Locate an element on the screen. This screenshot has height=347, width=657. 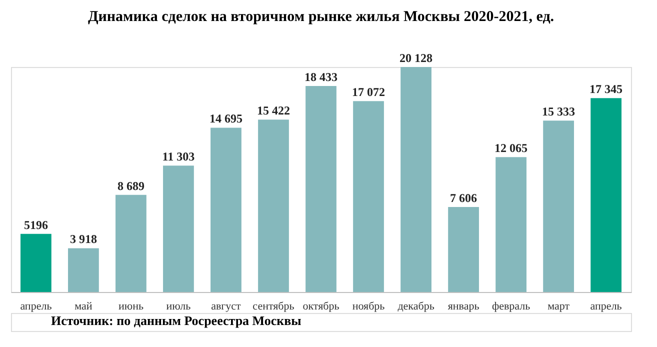
data-label: 18 433 is located at coordinates (321, 77).